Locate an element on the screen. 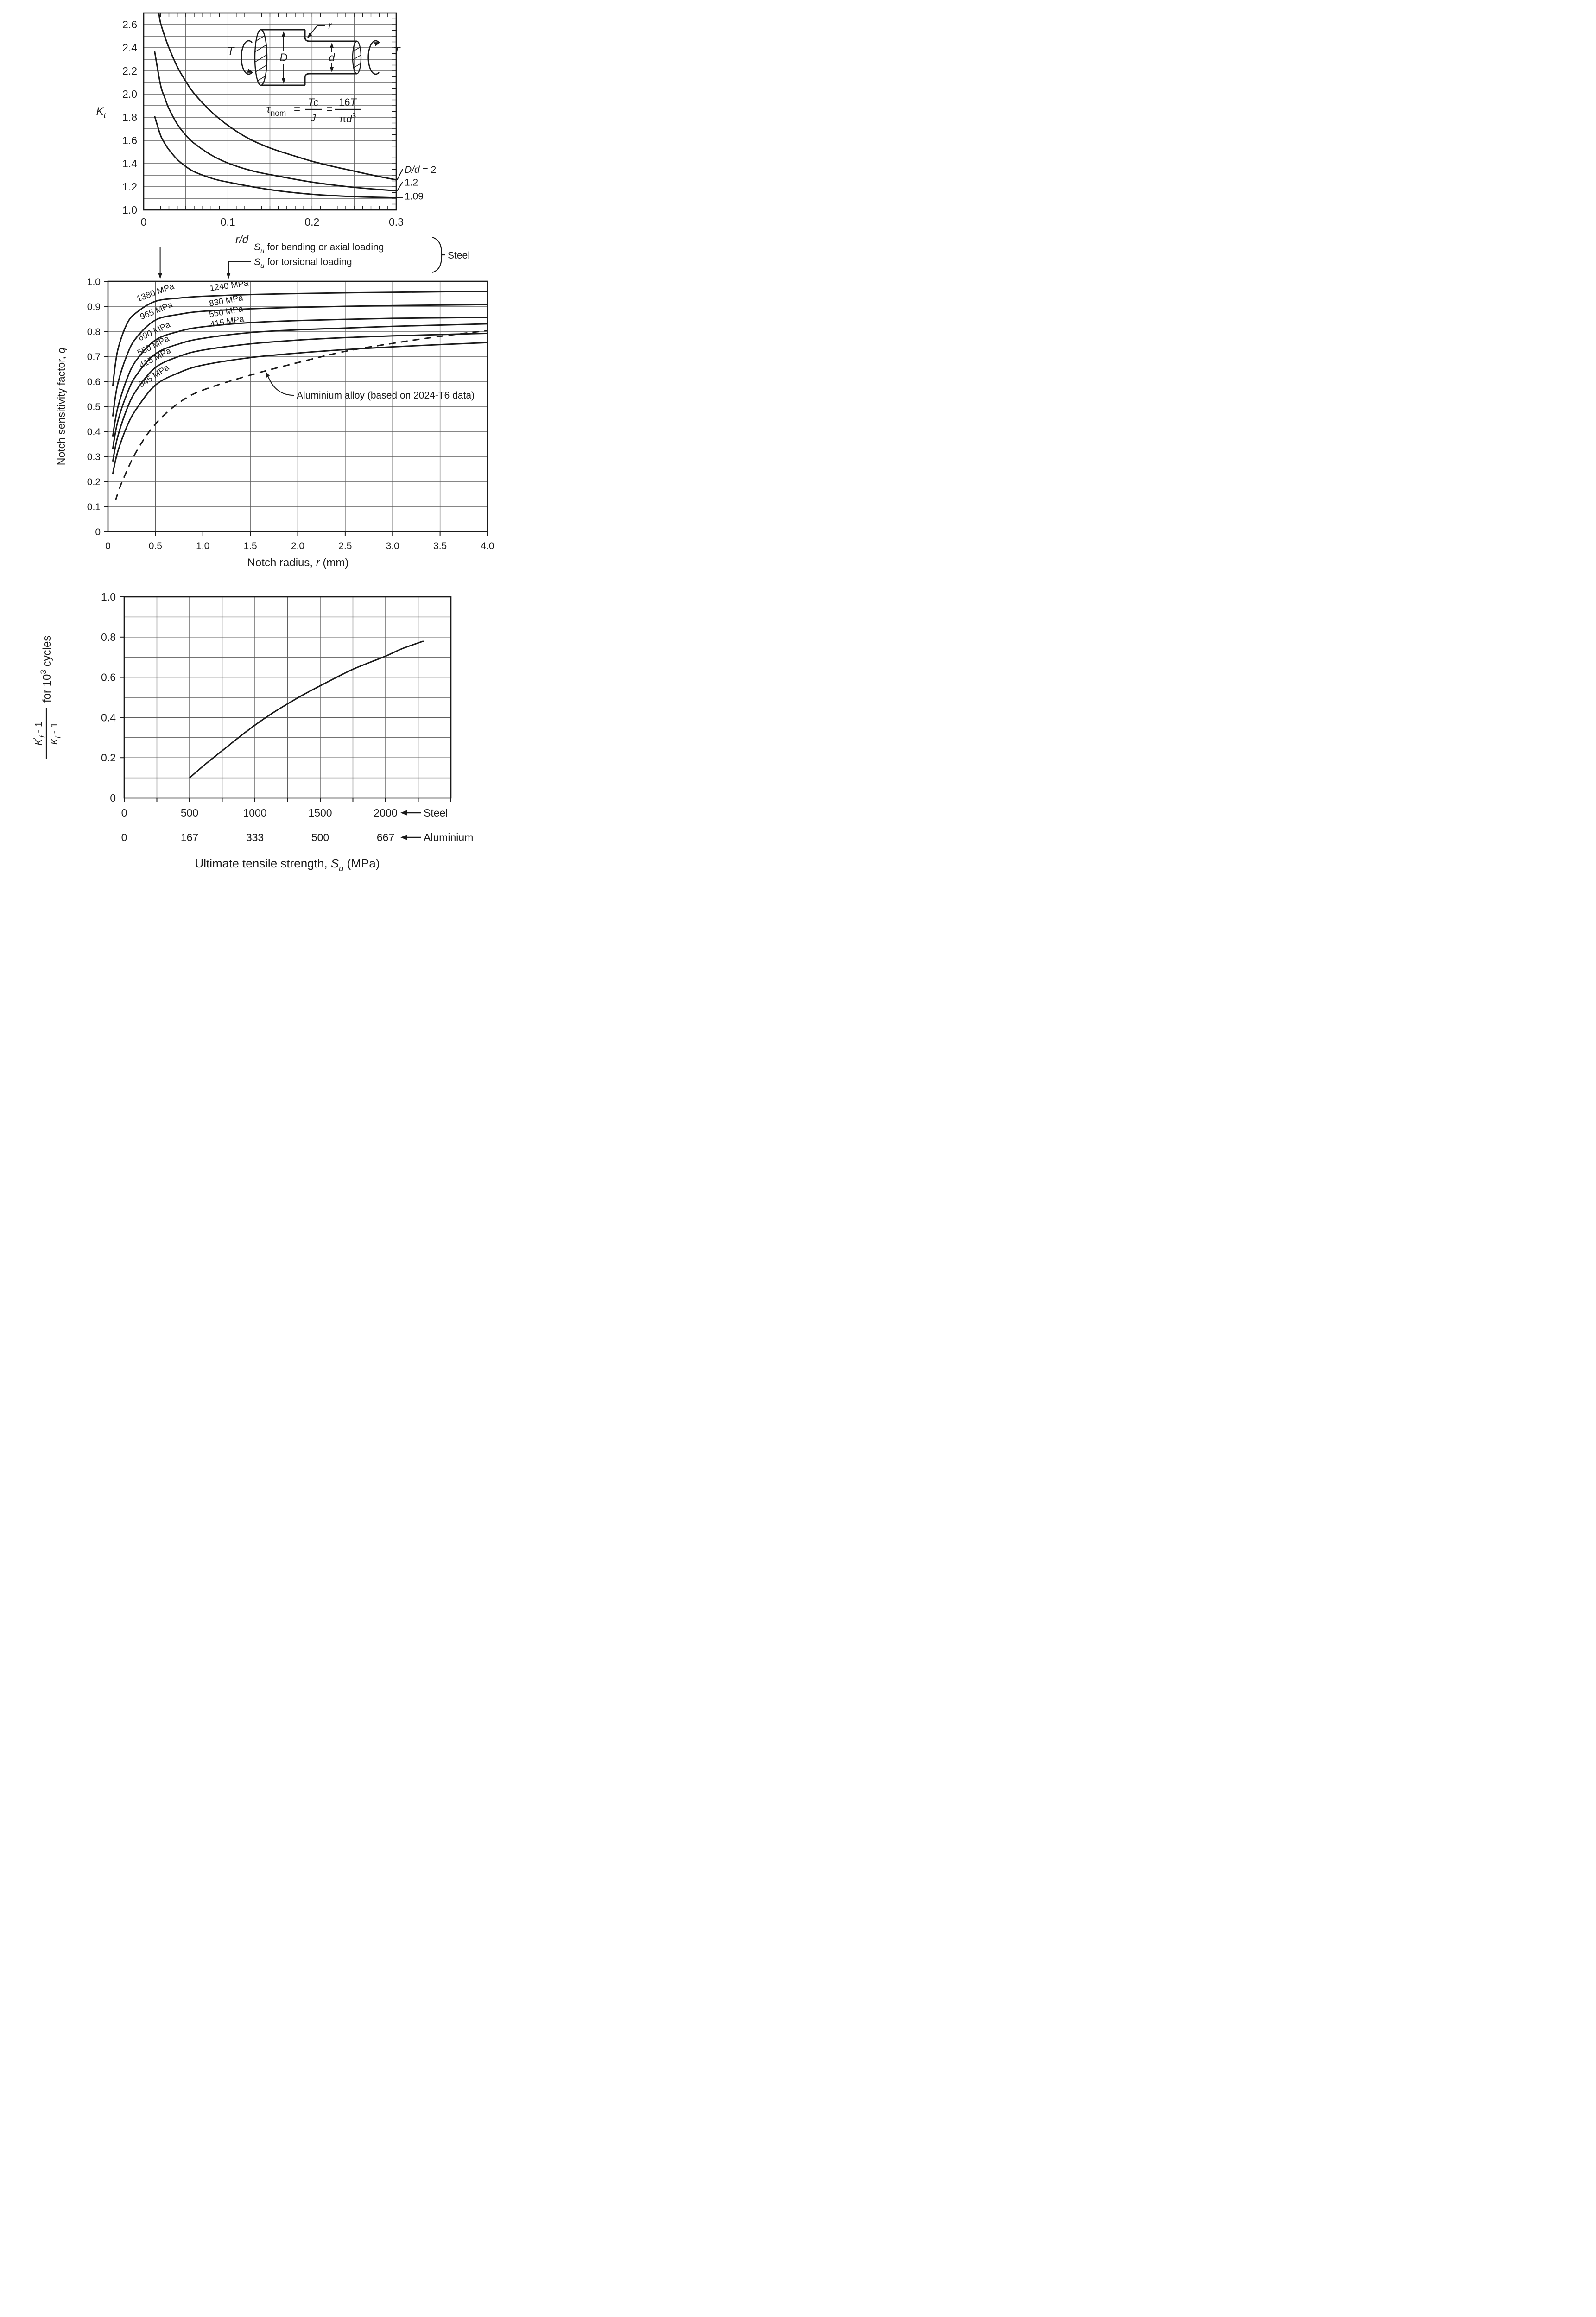  y-tick-label: 0.5 is located at coordinates (94, 407).